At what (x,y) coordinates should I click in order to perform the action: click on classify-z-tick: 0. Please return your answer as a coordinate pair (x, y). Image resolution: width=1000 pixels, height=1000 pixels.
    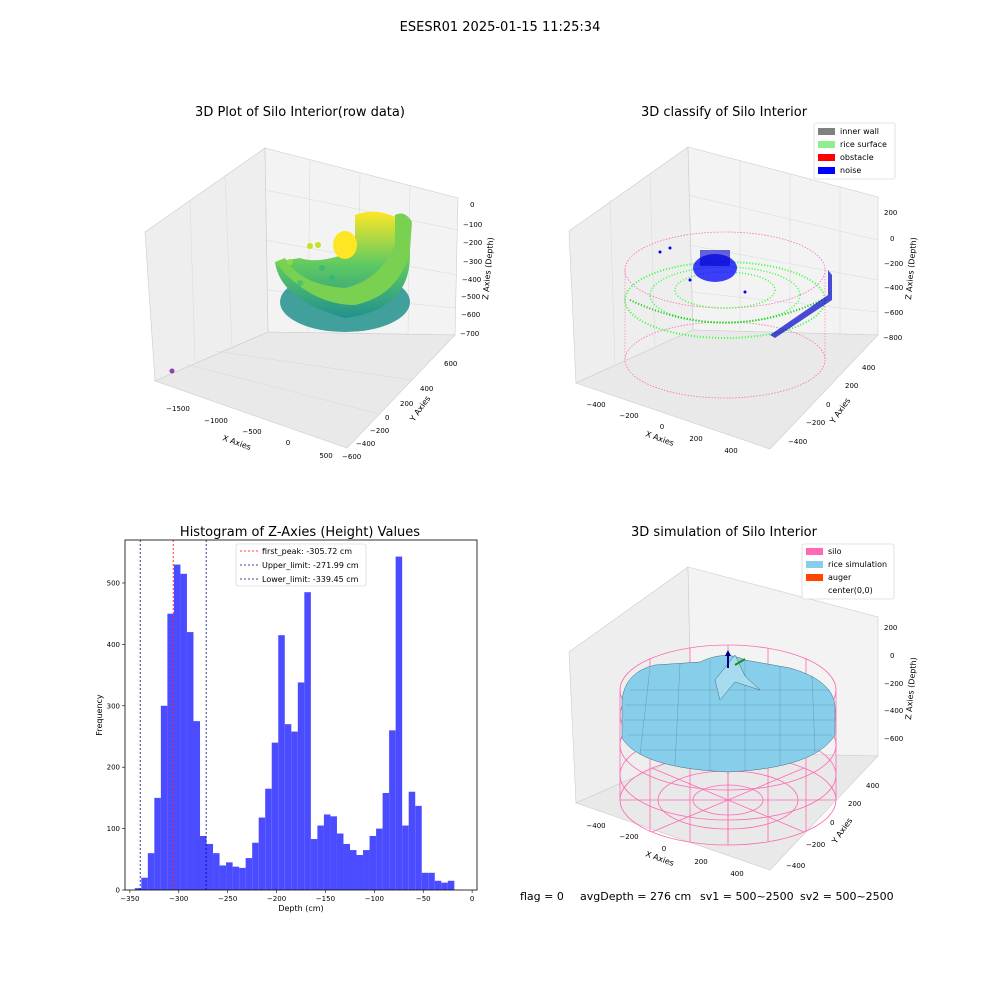
    Looking at the image, I should click on (892, 239).